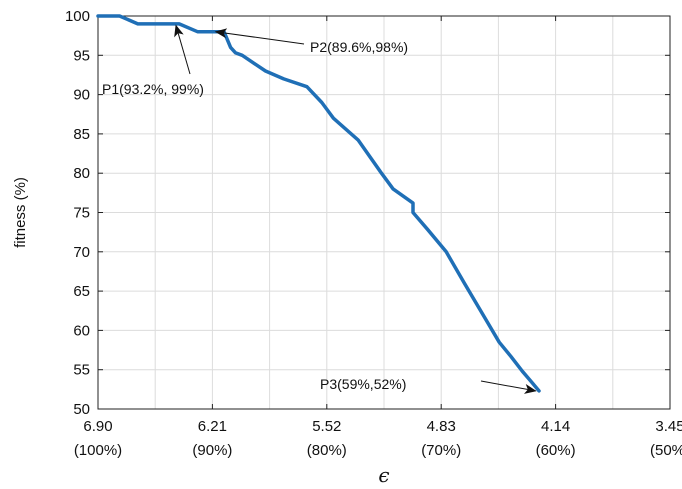 Image resolution: width=682 pixels, height=489 pixels. Describe the element at coordinates (555, 426) in the screenshot. I see `x-tick-label: 4.14` at that location.